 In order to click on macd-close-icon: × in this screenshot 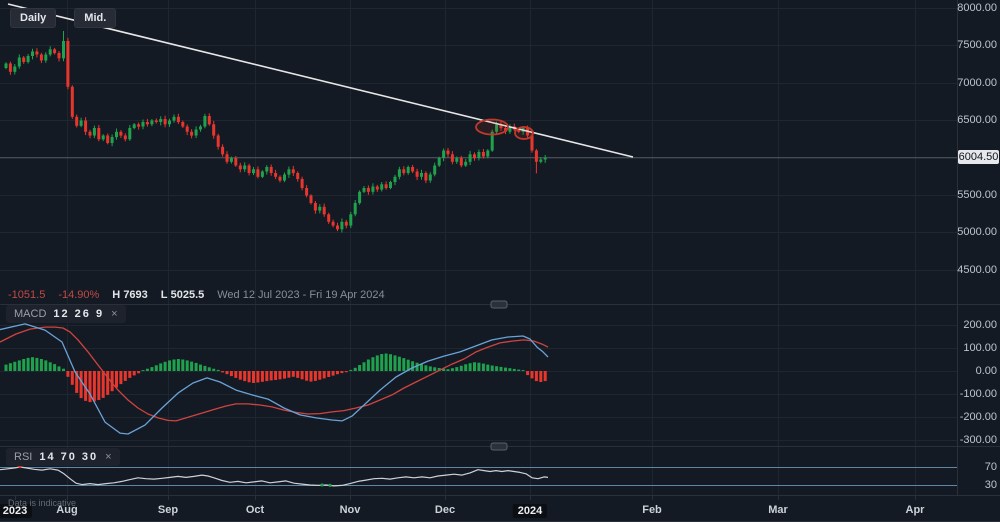, I will do `click(114, 313)`.